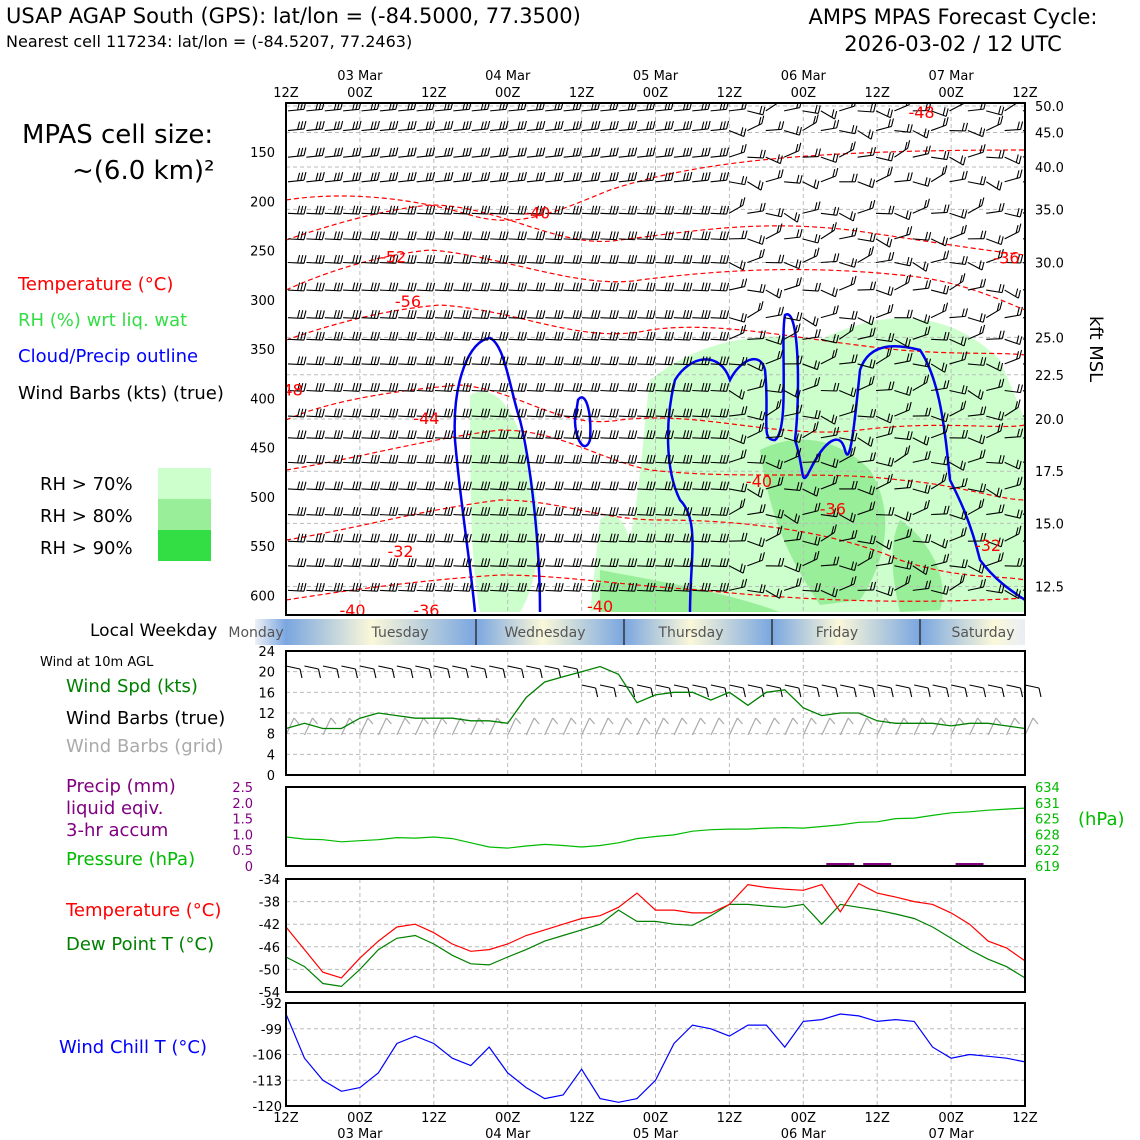  What do you see at coordinates (755, 686) in the screenshot?
I see `surface-barb-true` at bounding box center [755, 686].